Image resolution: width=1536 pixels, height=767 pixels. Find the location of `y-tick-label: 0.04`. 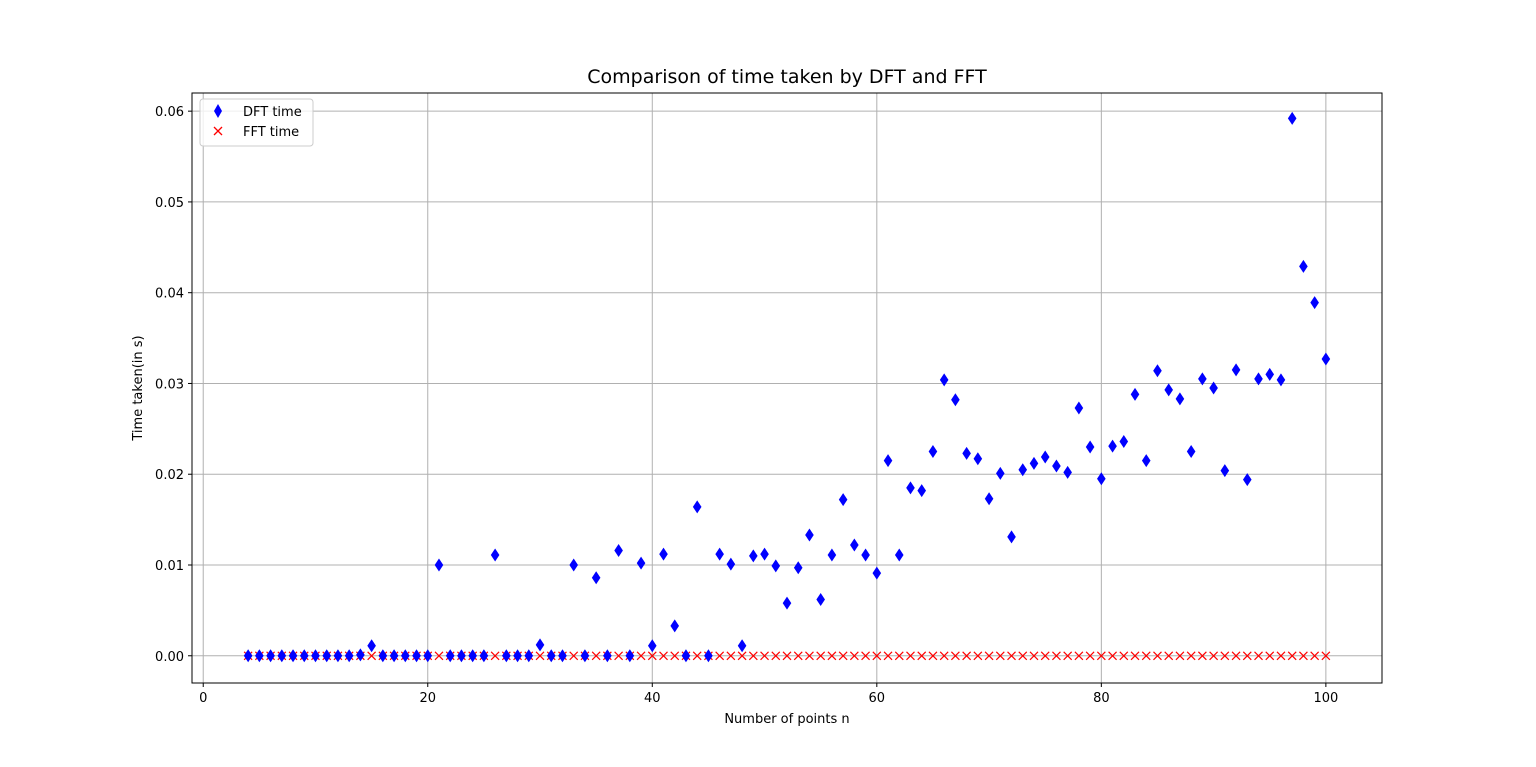

y-tick-label: 0.04 is located at coordinates (169, 294).